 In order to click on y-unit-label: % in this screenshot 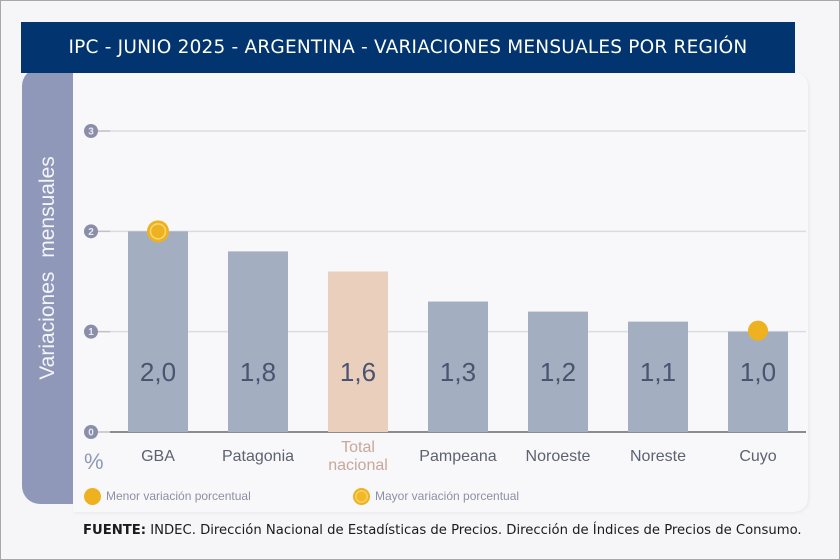, I will do `click(94, 461)`.